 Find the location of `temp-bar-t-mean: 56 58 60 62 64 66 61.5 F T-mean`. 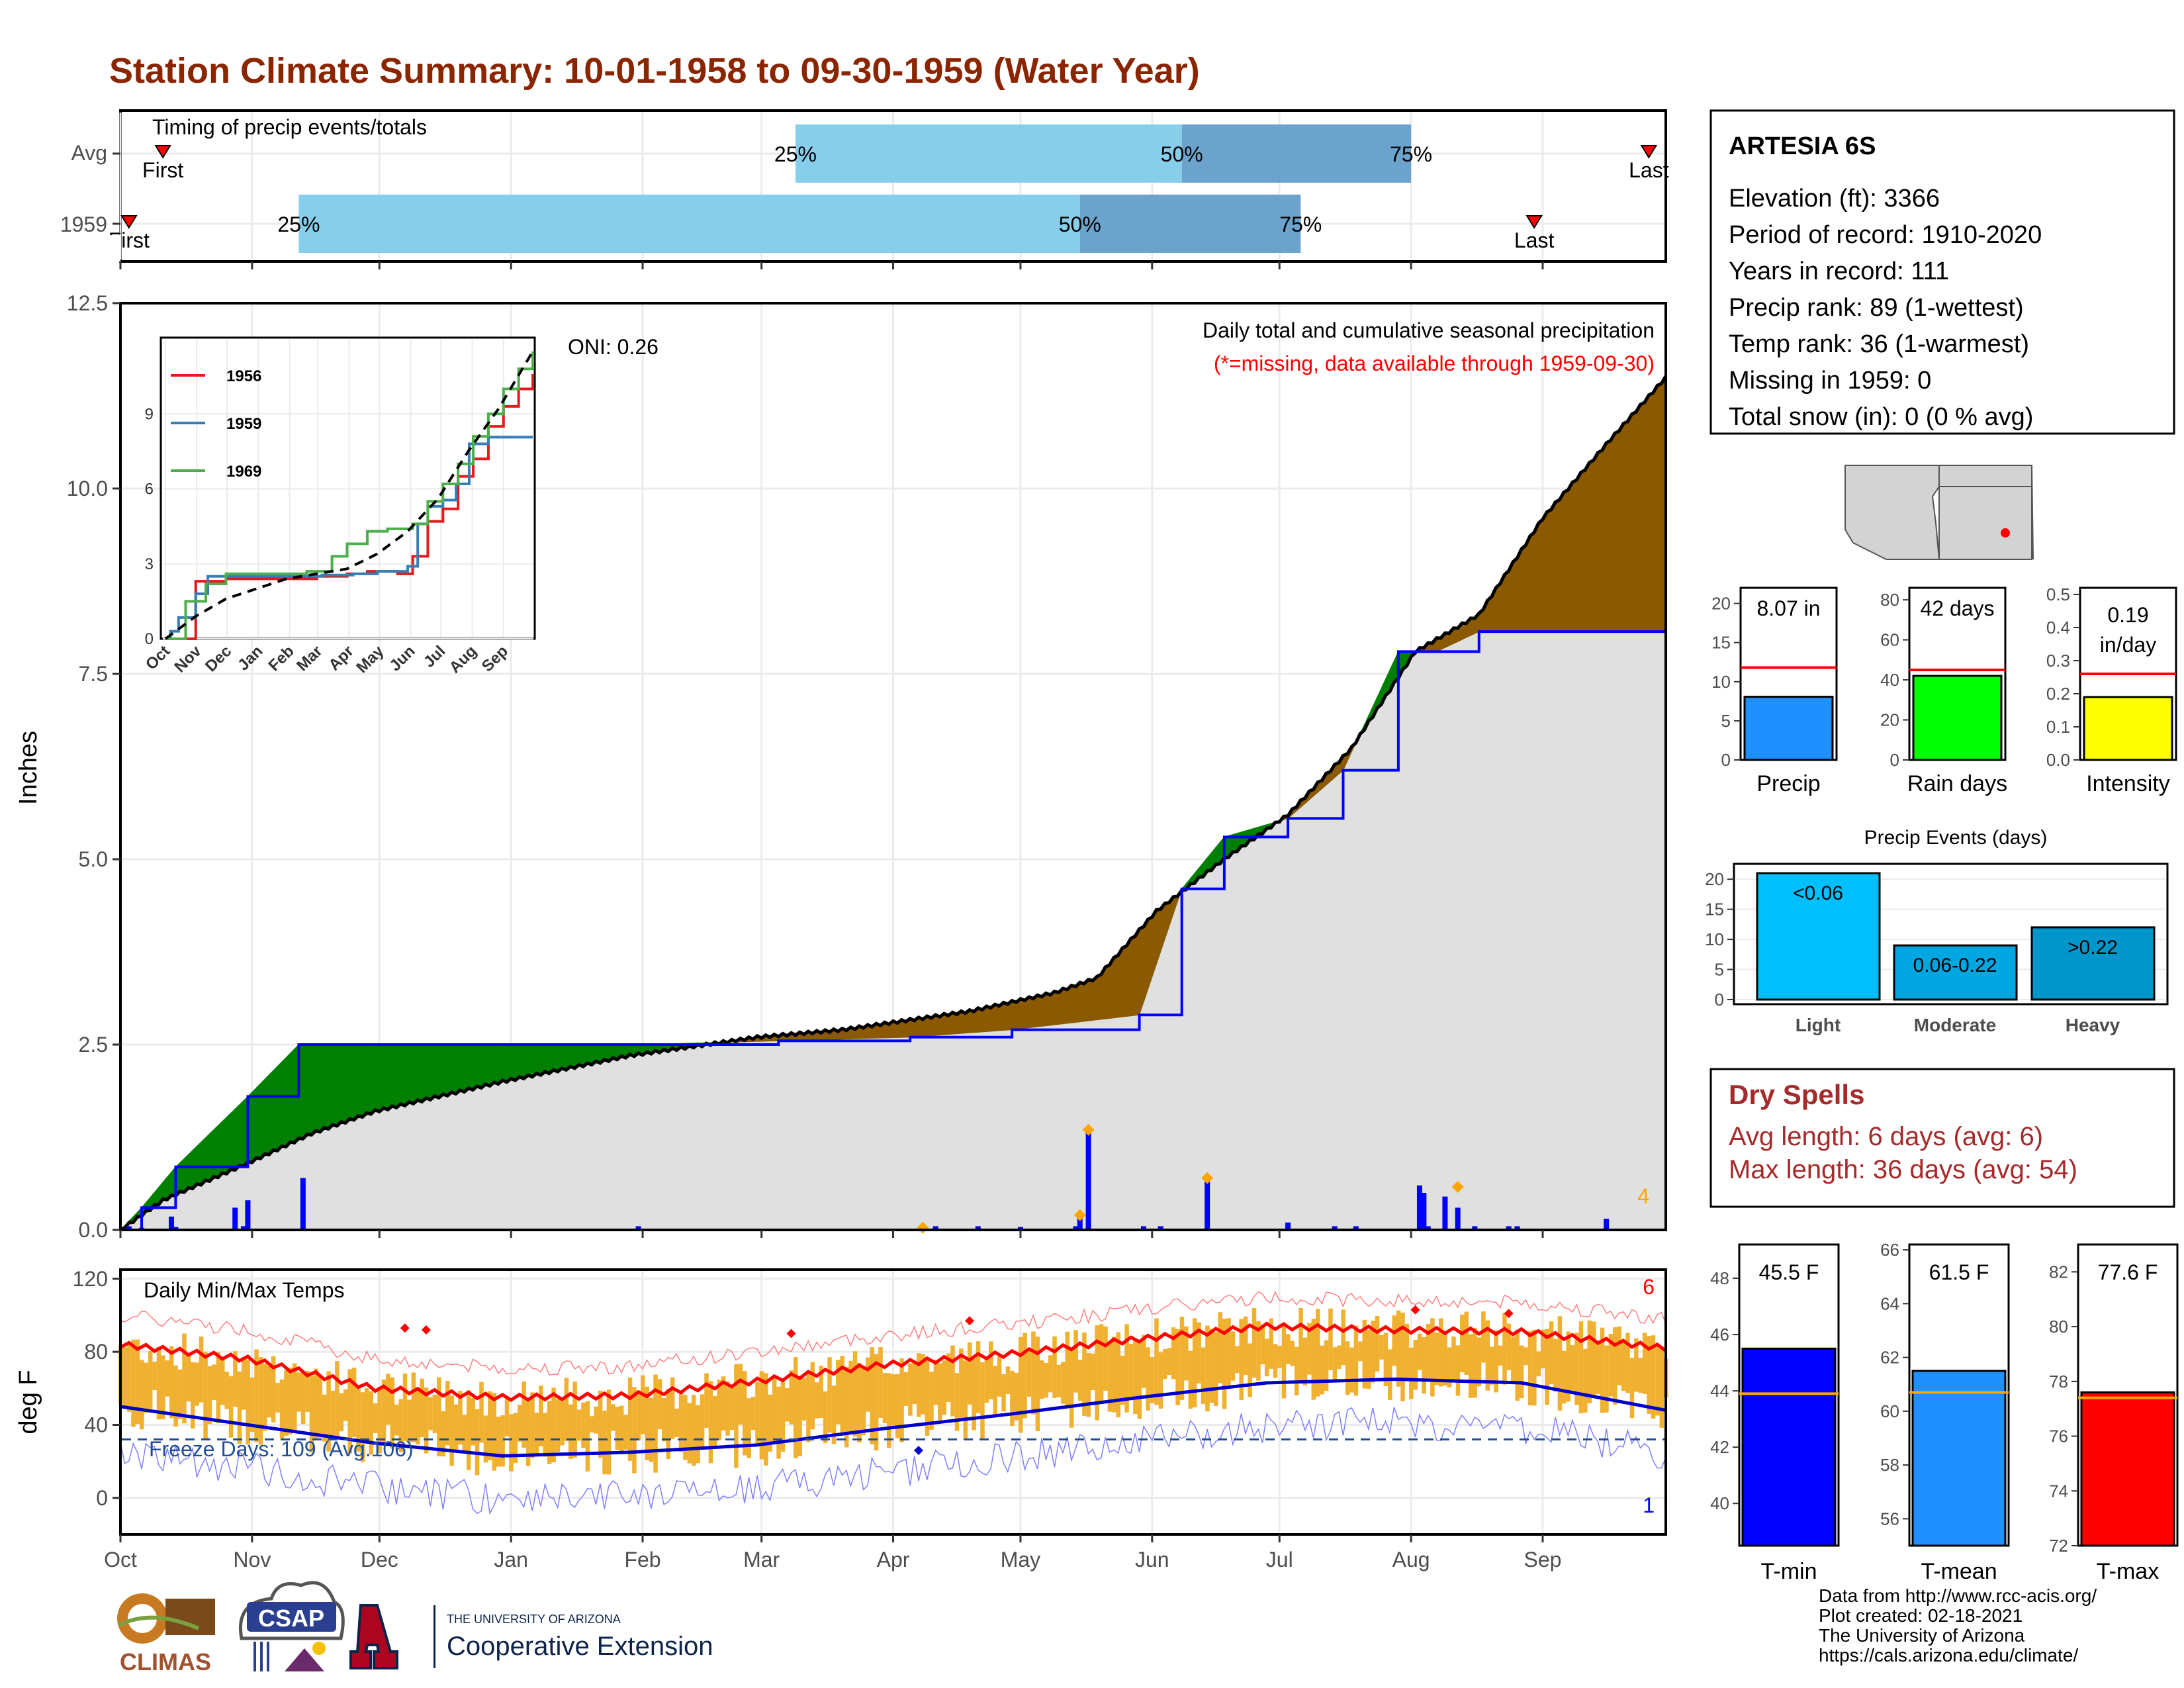

temp-bar-t-mean: 56 58 60 62 64 66 61.5 F T-mean is located at coordinates (1945, 1412).